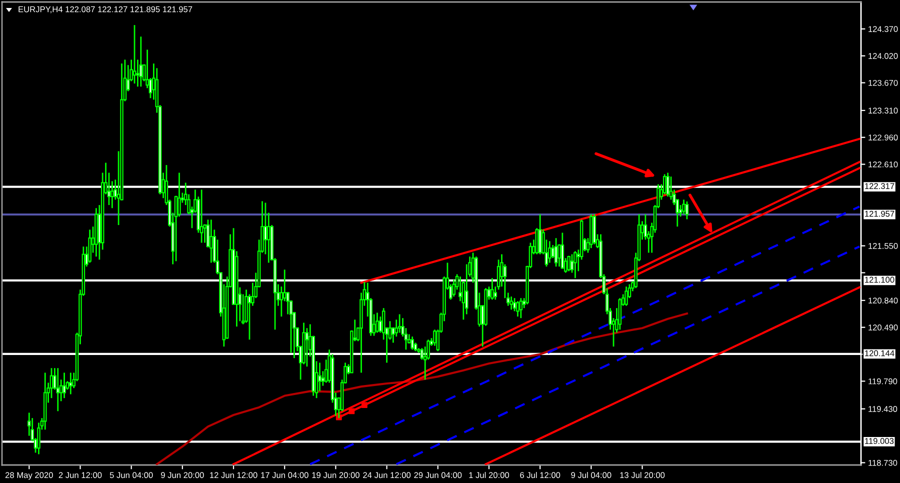 This screenshot has height=483, width=900. I want to click on x-tick-label: 9 Jun 20:00, so click(182, 475).